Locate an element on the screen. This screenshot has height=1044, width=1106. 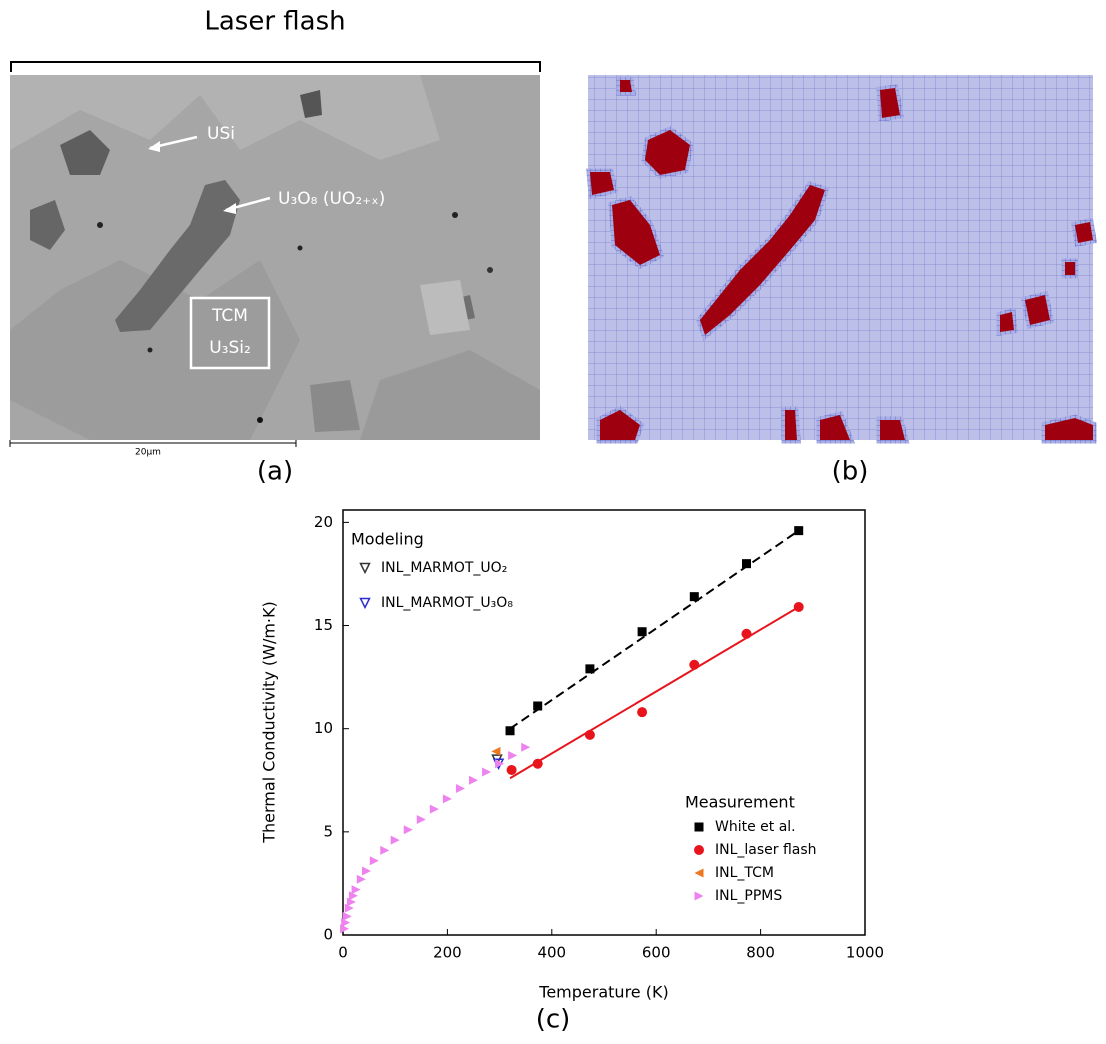
scale-label: 20µm is located at coordinates (148, 453).